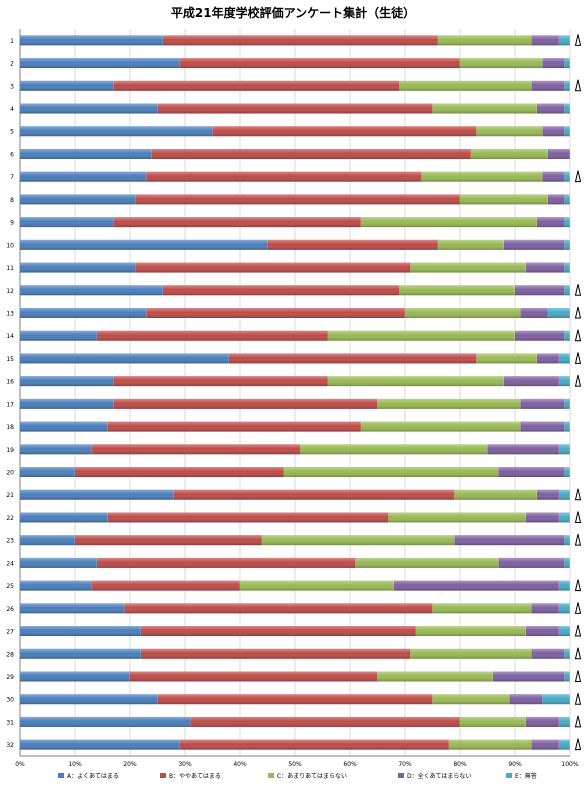  I want to click on category-label: 11, so click(10, 268).